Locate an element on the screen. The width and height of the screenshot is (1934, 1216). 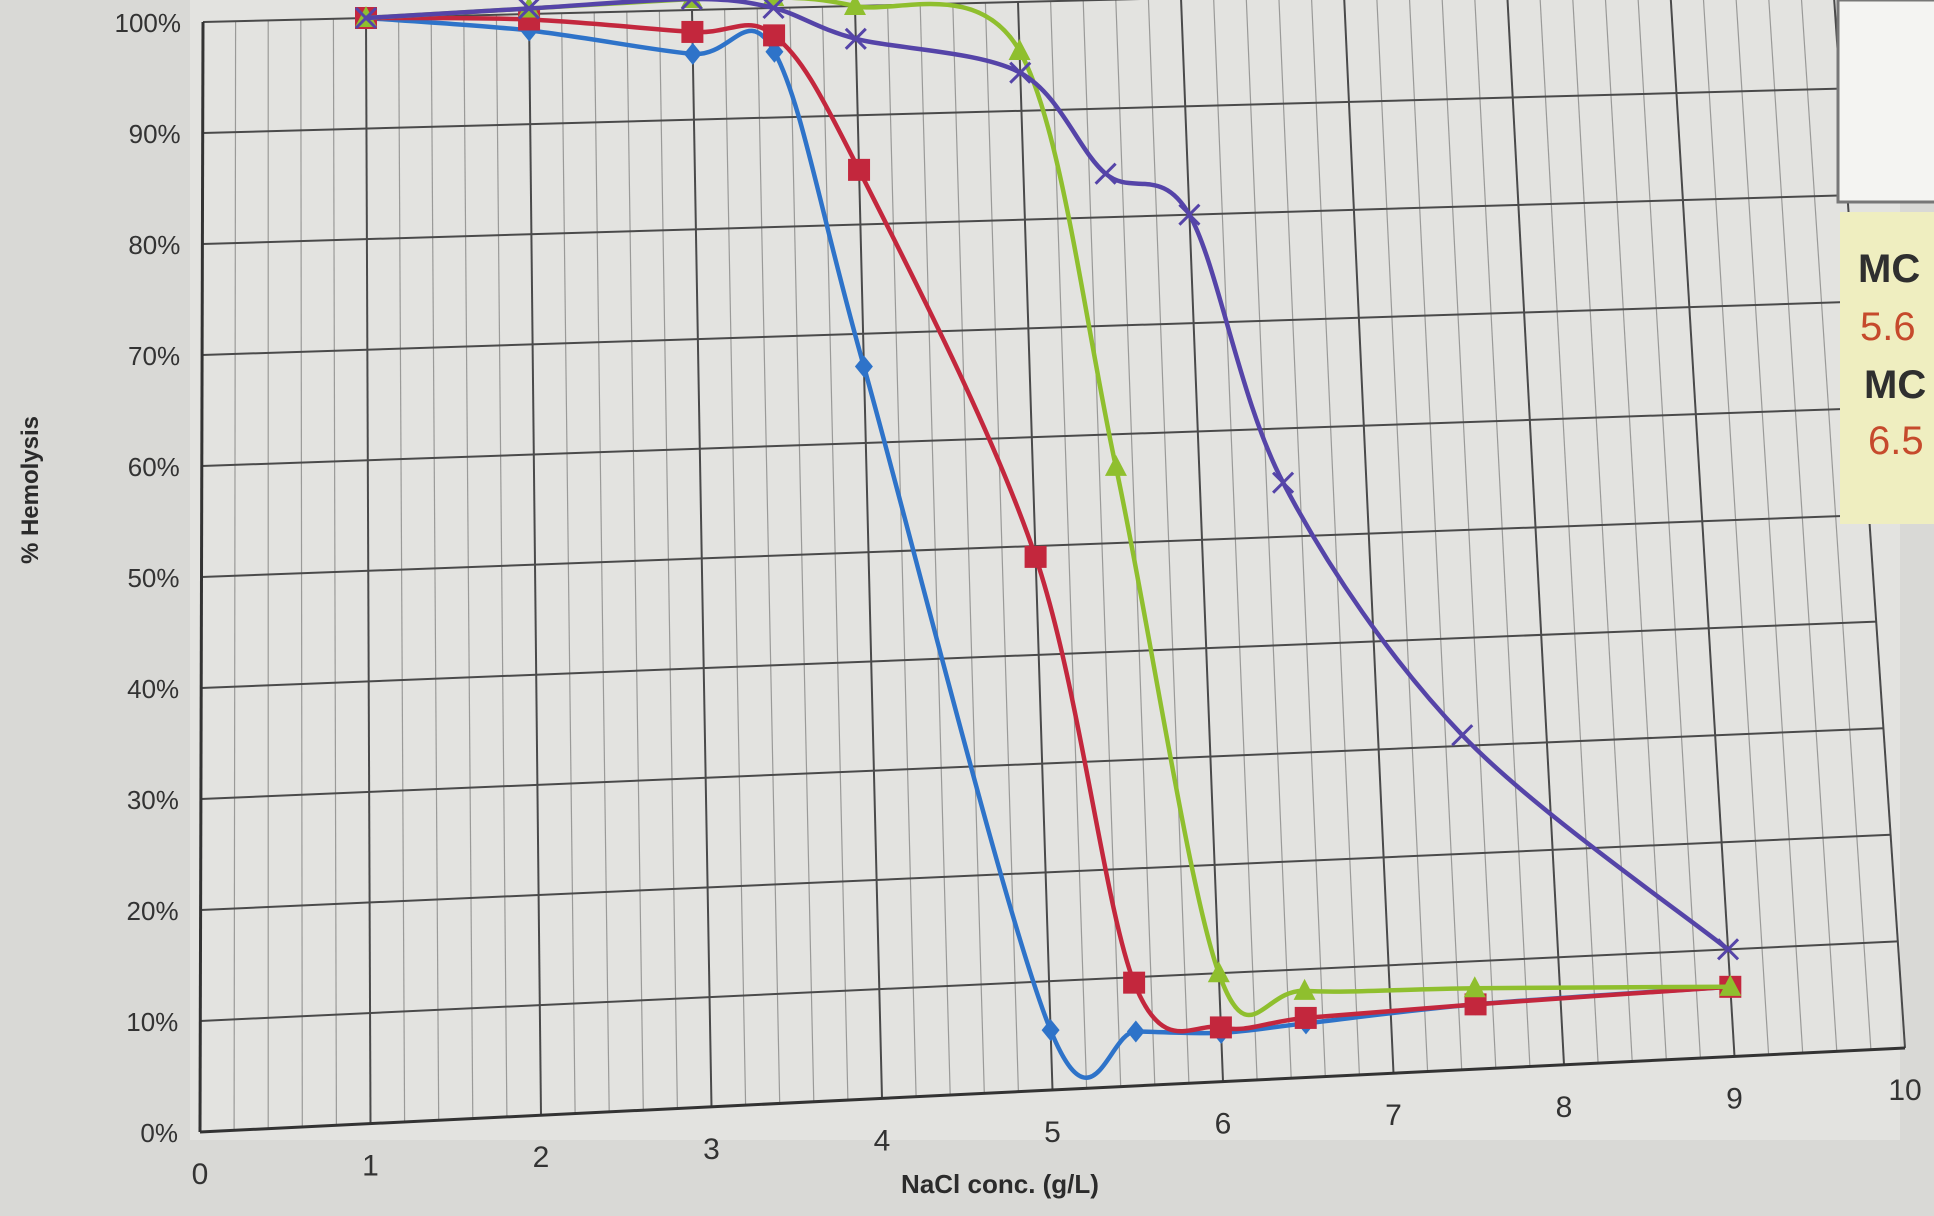
x-tick-label: 7 is located at coordinates (1393, 1115).